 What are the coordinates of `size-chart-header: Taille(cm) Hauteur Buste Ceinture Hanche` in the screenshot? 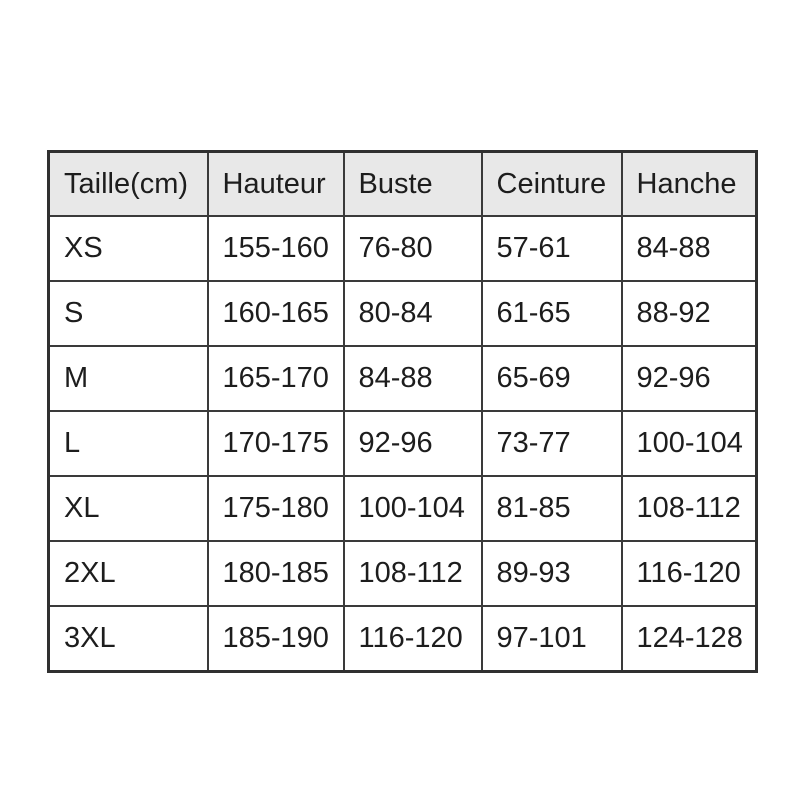 It's located at (402, 183).